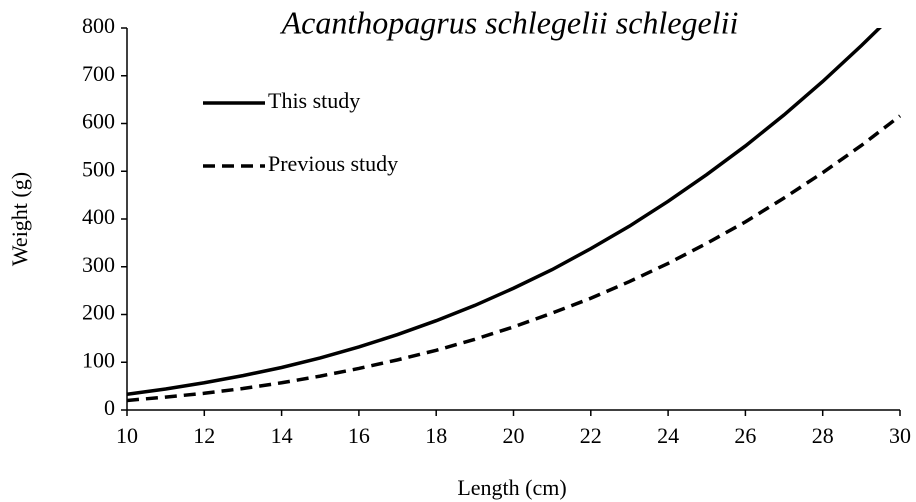  I want to click on x-axis-label: Length (cm), so click(511, 487).